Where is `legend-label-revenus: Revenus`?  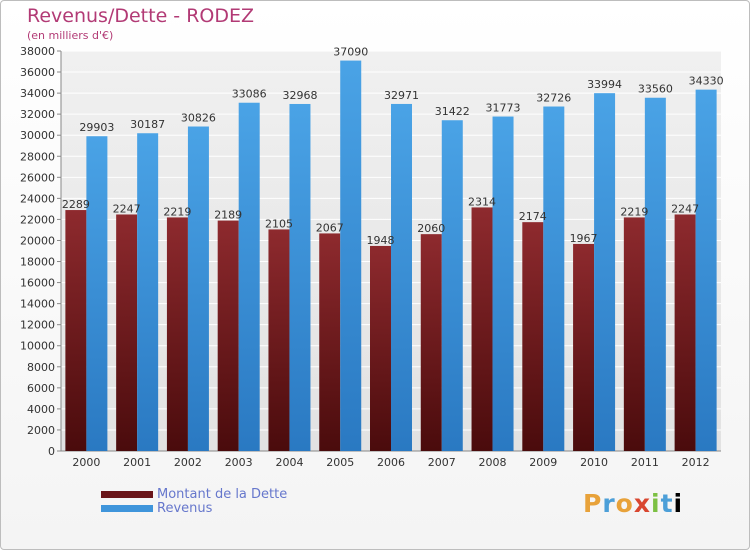
legend-label-revenus: Revenus is located at coordinates (185, 508).